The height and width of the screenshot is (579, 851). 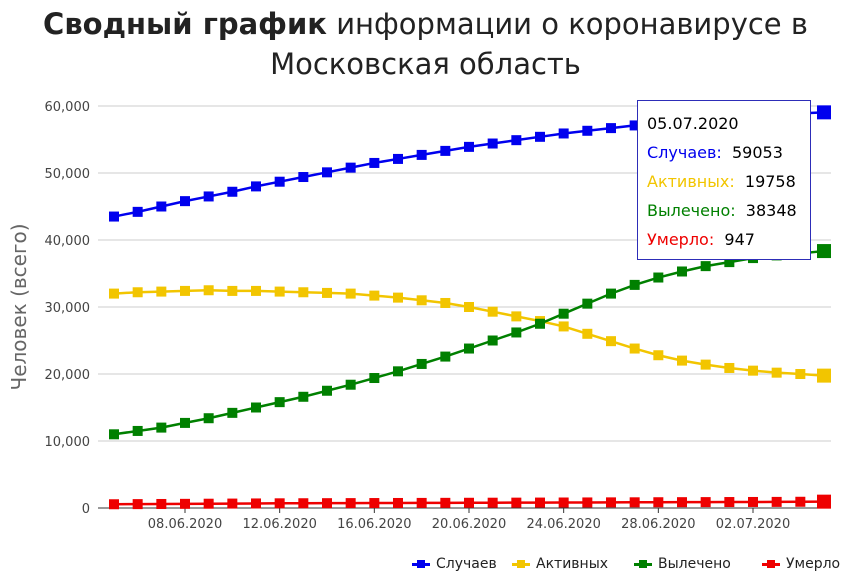 I want to click on tooltip-active-value: 19758, so click(x=770, y=181).